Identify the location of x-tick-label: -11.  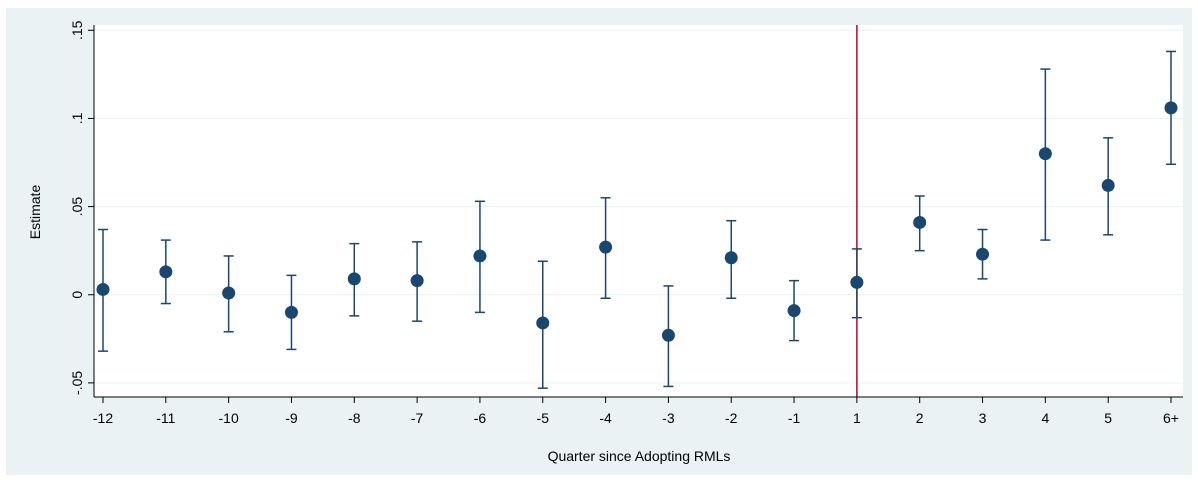
(165, 418).